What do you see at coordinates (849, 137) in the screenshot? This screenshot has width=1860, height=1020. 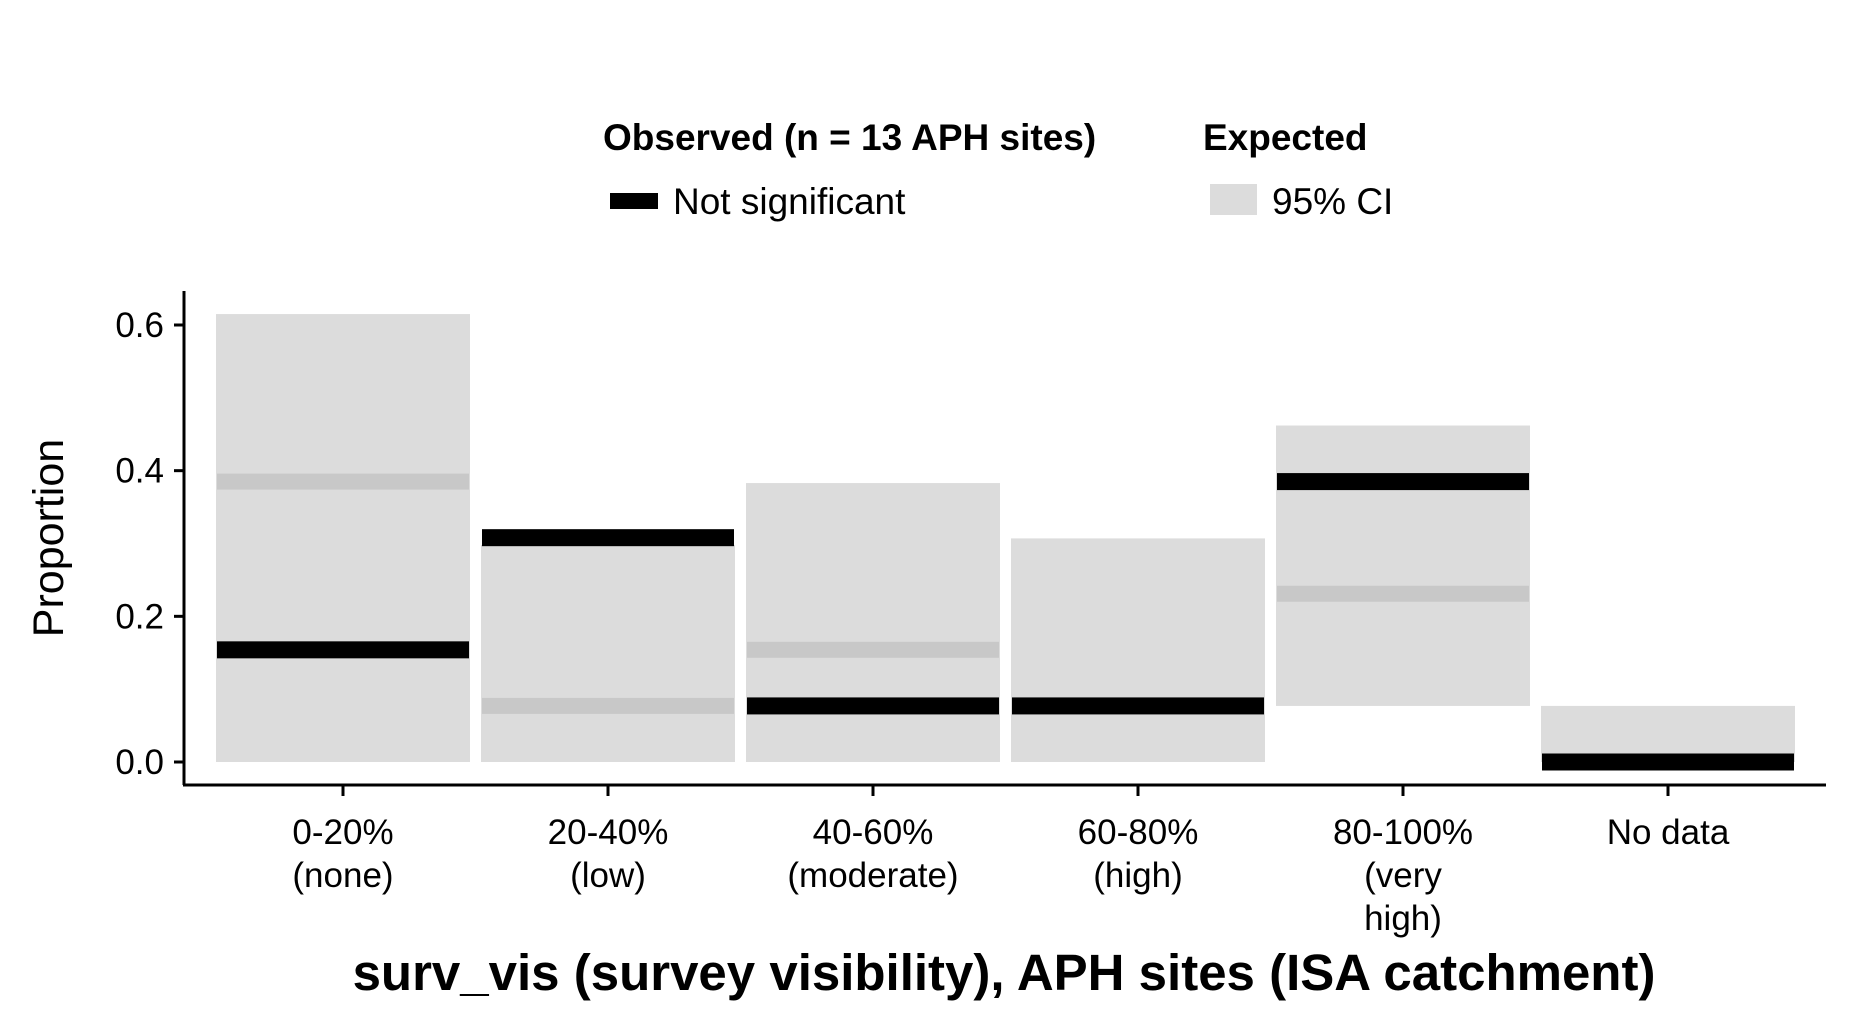 I see `legend-observed-title: Observed (n = 13 APH sites)` at bounding box center [849, 137].